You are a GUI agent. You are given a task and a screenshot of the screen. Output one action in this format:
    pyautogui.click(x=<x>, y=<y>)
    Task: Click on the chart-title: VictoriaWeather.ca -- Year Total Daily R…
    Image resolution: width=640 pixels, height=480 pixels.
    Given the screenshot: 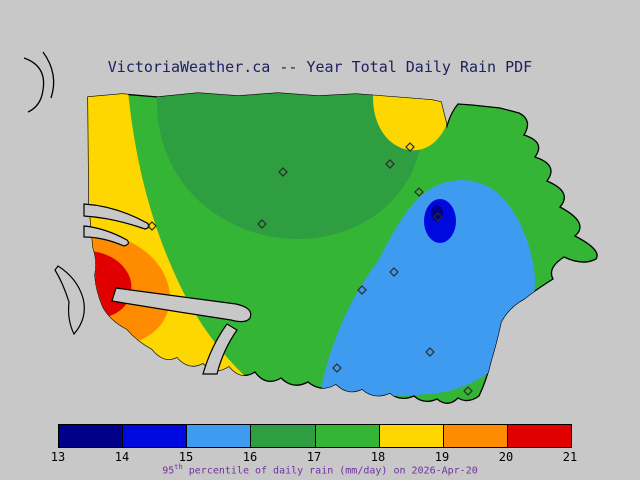 What is the action you would take?
    pyautogui.click(x=320, y=67)
    